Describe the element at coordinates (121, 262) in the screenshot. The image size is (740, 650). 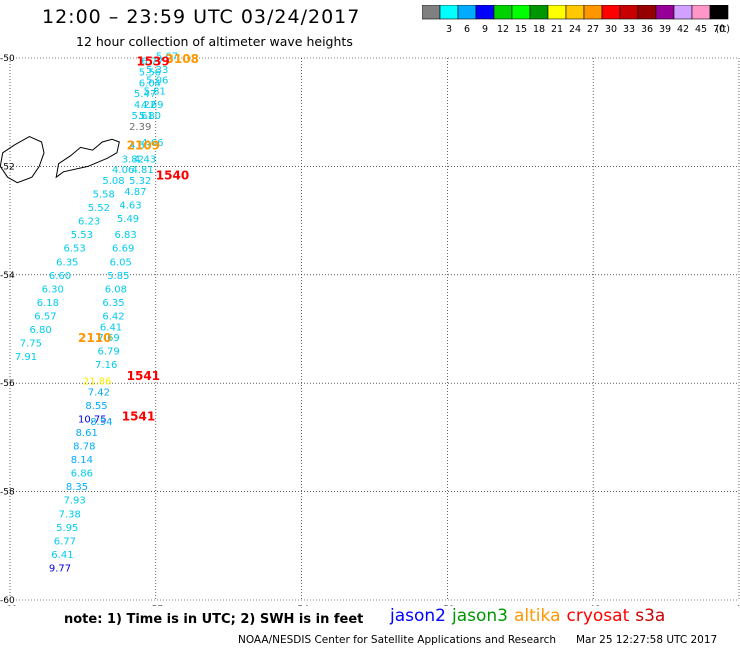
I see `wave-height-label: 6.05` at that location.